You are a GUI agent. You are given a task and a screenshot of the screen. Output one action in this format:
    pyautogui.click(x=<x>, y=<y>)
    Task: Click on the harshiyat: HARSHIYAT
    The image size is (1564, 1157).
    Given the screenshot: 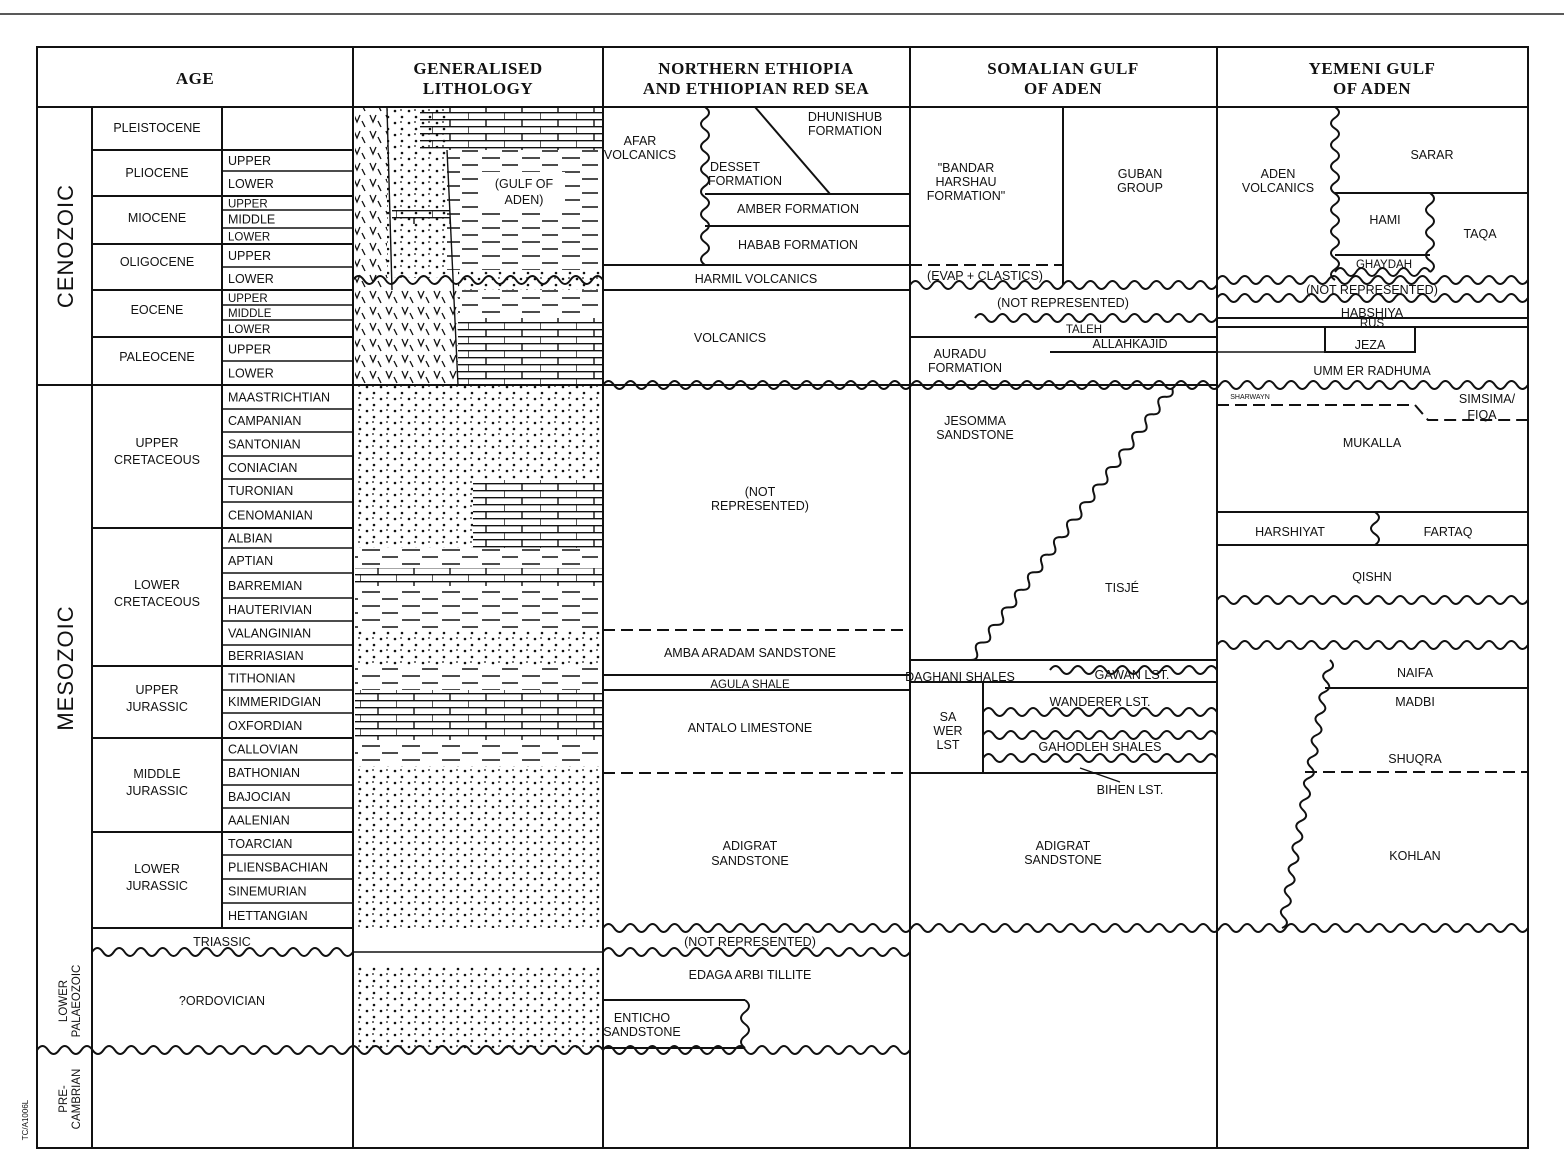 What is the action you would take?
    pyautogui.click(x=1290, y=532)
    